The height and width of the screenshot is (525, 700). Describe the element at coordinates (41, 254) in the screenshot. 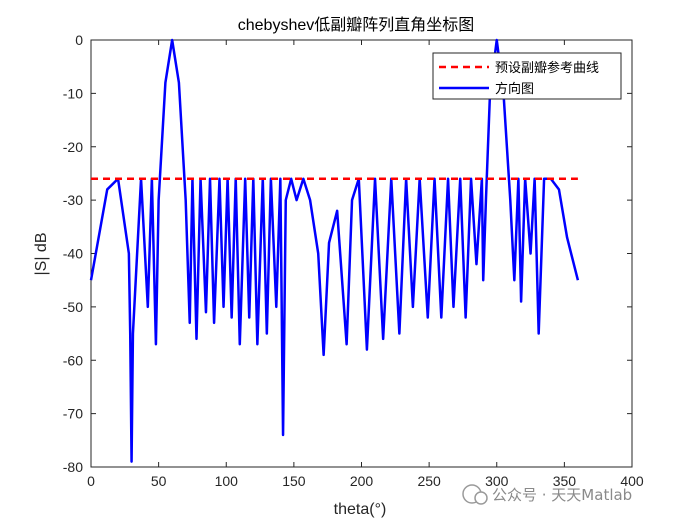

I see `y-axis-label: |S| dB` at that location.